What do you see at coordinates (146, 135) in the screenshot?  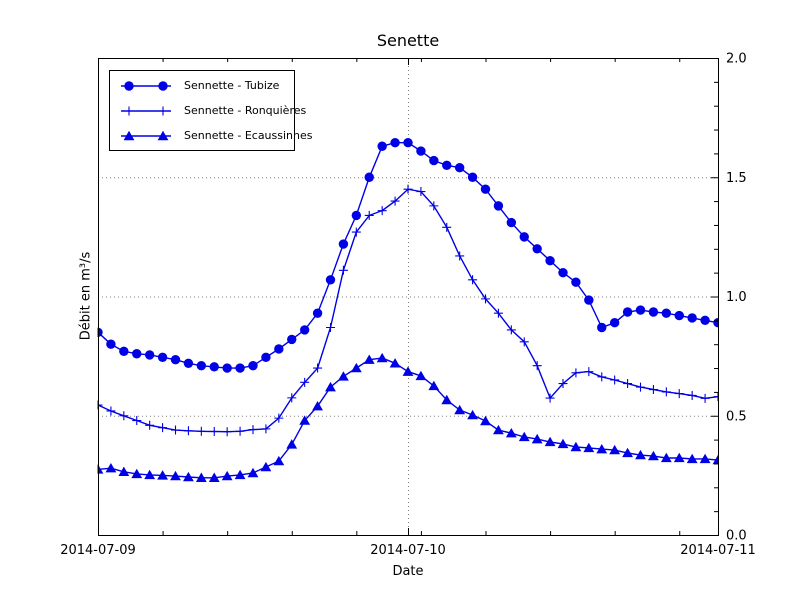 I see `triangle-marker-icon` at bounding box center [146, 135].